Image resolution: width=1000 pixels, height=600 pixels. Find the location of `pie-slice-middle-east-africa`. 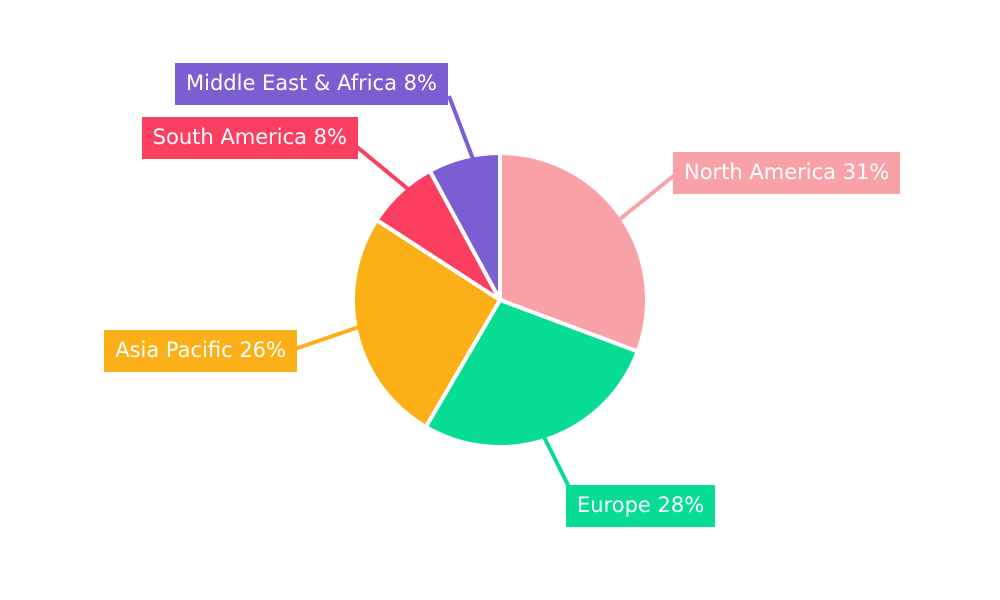

pie-slice-middle-east-africa is located at coordinates (464, 225).